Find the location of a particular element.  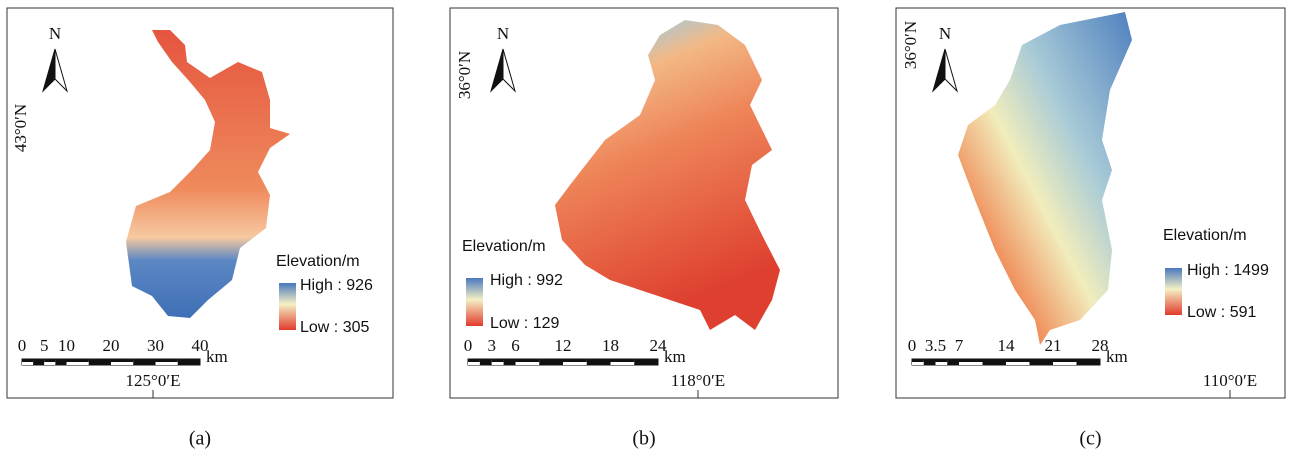

scale-label: 10 is located at coordinates (66, 345).